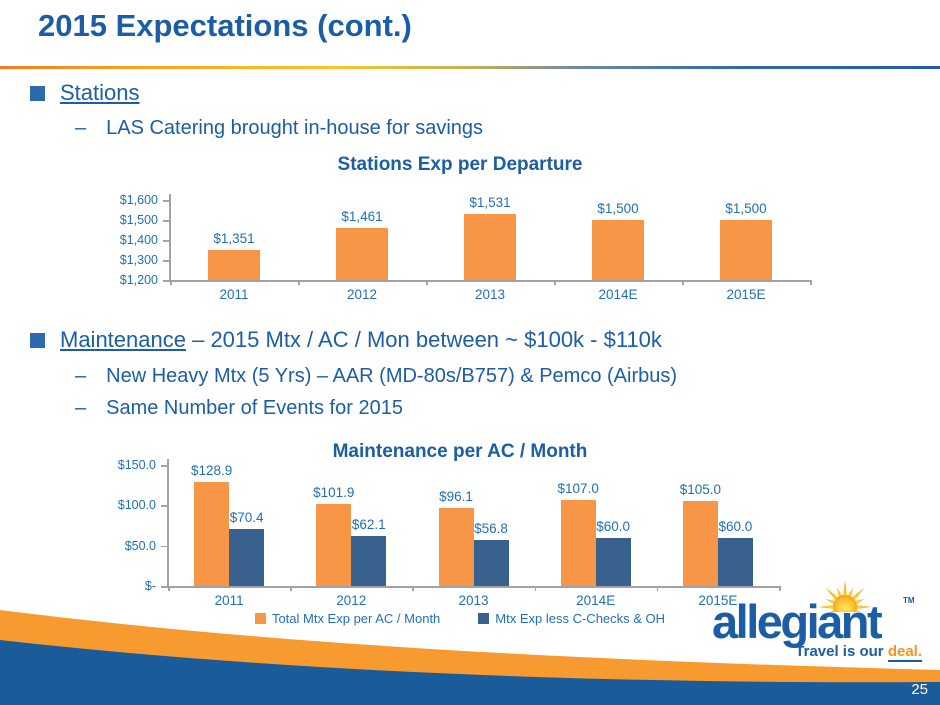 The height and width of the screenshot is (705, 940). Describe the element at coordinates (37, 340) in the screenshot. I see `square-bullet-icon` at that location.